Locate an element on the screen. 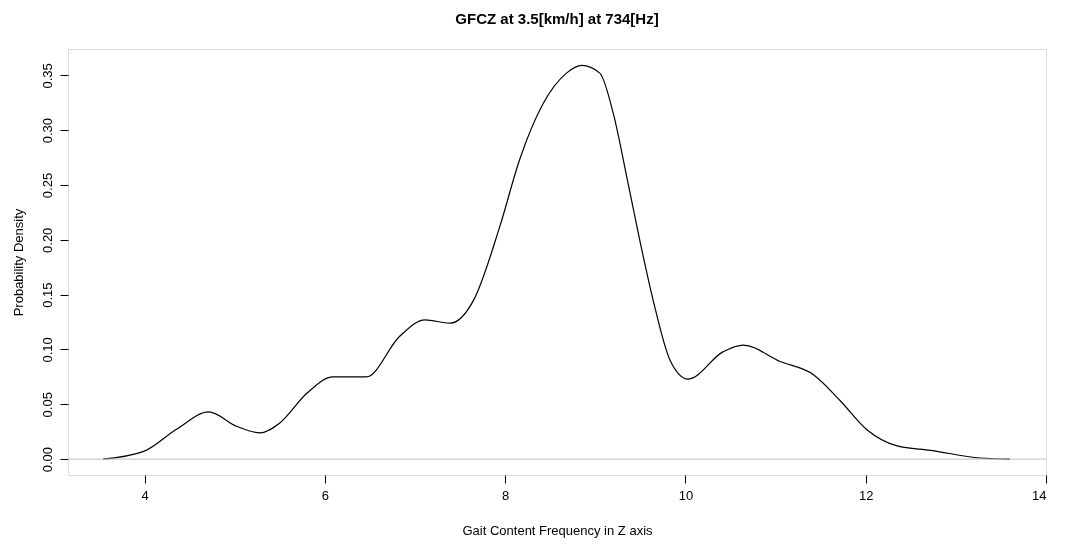  y-tick-label: 0.10 is located at coordinates (47, 350).